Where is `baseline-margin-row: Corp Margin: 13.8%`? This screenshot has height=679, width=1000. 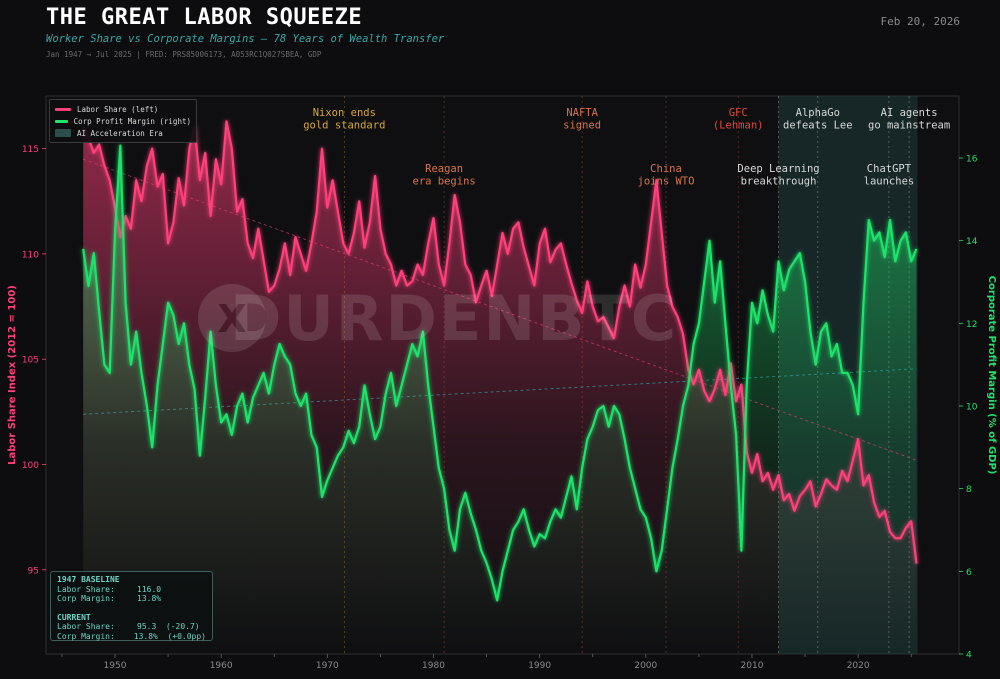
baseline-margin-row: Corp Margin: 13.8% is located at coordinates (131, 599).